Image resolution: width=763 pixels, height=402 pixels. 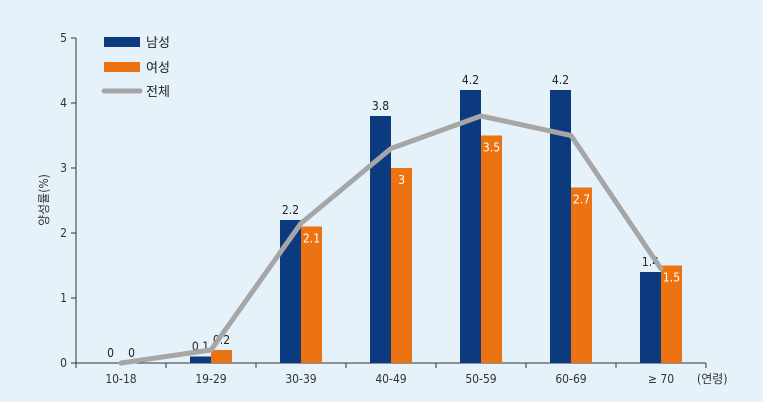 I want to click on legend-label-male: 남성, so click(x=158, y=43).